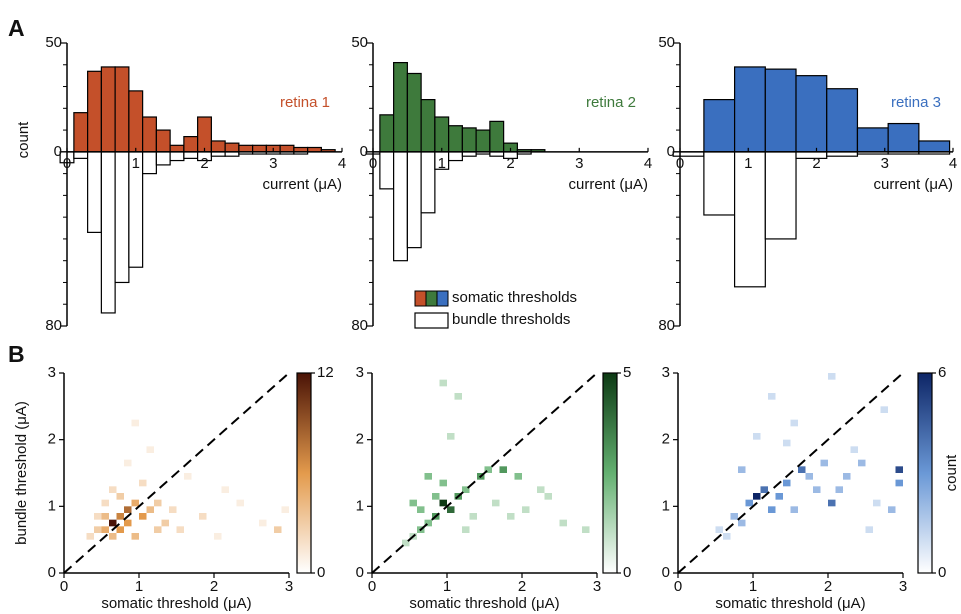  What do you see at coordinates (420, 298) in the screenshot?
I see `legend-swatch` at bounding box center [420, 298].